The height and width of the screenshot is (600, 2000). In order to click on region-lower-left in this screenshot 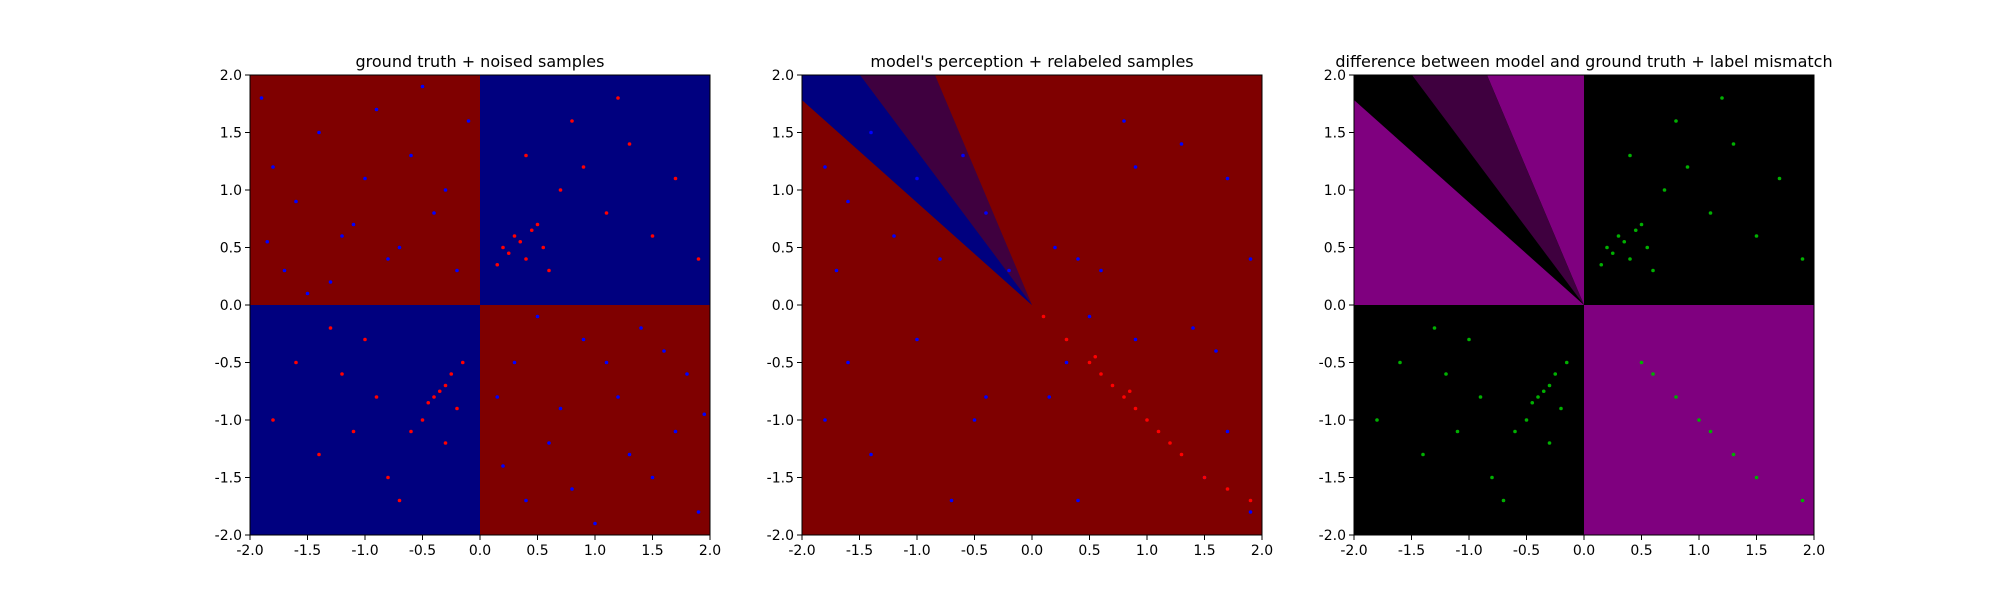, I will do `click(365, 420)`.